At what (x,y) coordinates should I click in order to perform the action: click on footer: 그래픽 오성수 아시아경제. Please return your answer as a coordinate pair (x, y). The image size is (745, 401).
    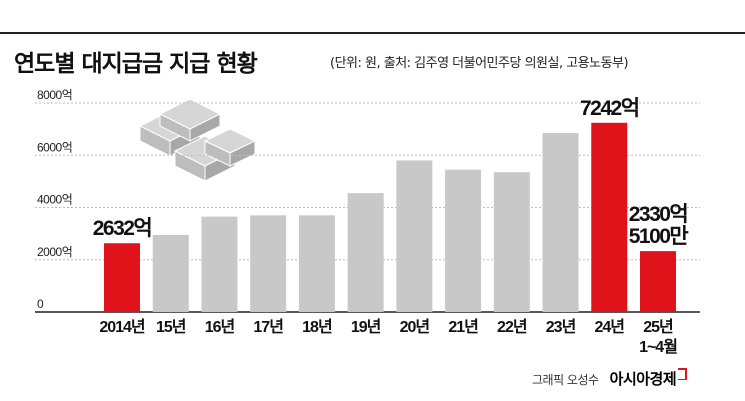
    Looking at the image, I should click on (610, 378).